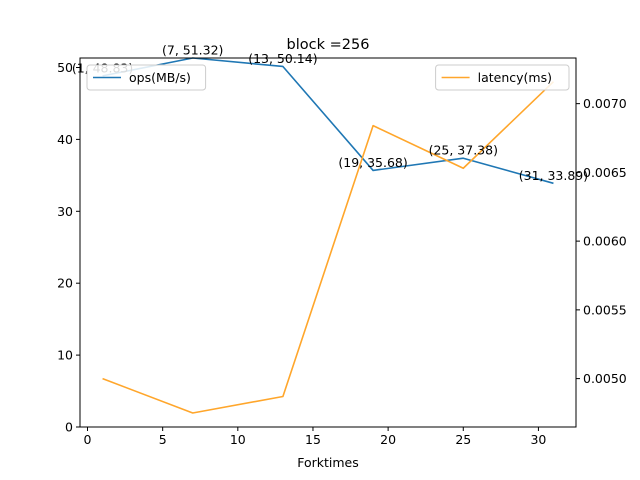 This screenshot has width=640, height=480. What do you see at coordinates (160, 77) in the screenshot?
I see `legend-label: ops(MB/s)` at bounding box center [160, 77].